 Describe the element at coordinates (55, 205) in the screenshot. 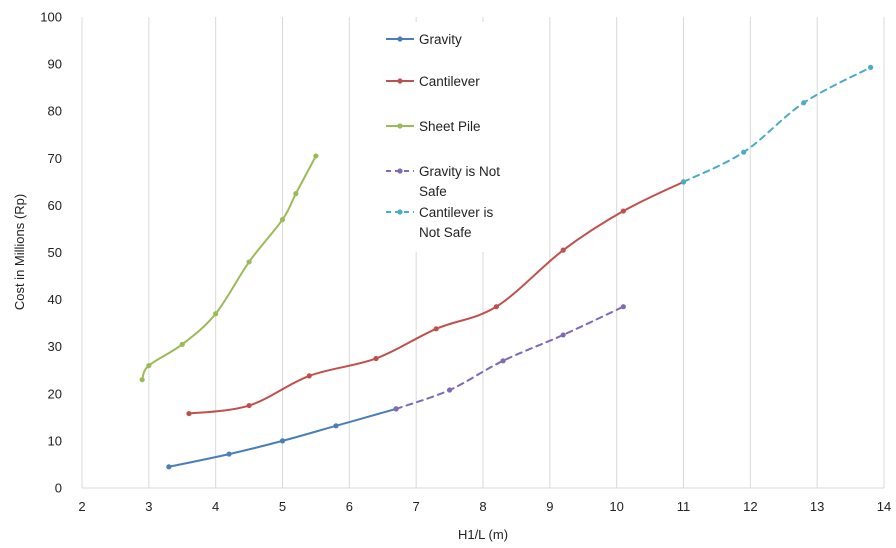

I see `y-tick-label-60: 60` at that location.